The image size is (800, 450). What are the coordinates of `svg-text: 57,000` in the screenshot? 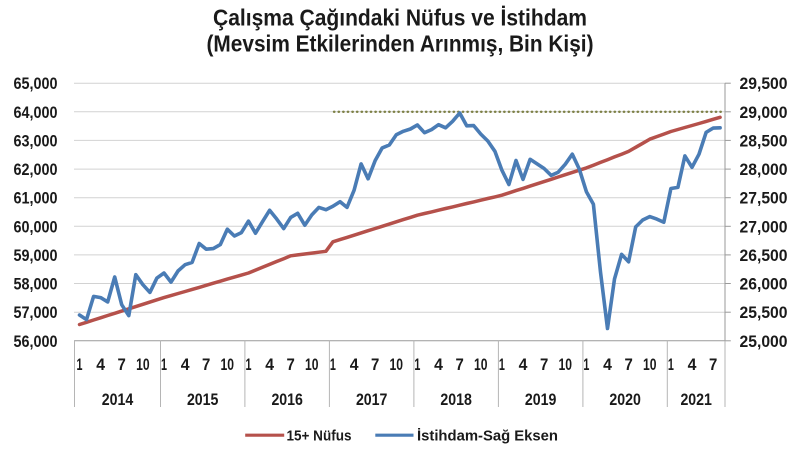 It's located at (36, 313).